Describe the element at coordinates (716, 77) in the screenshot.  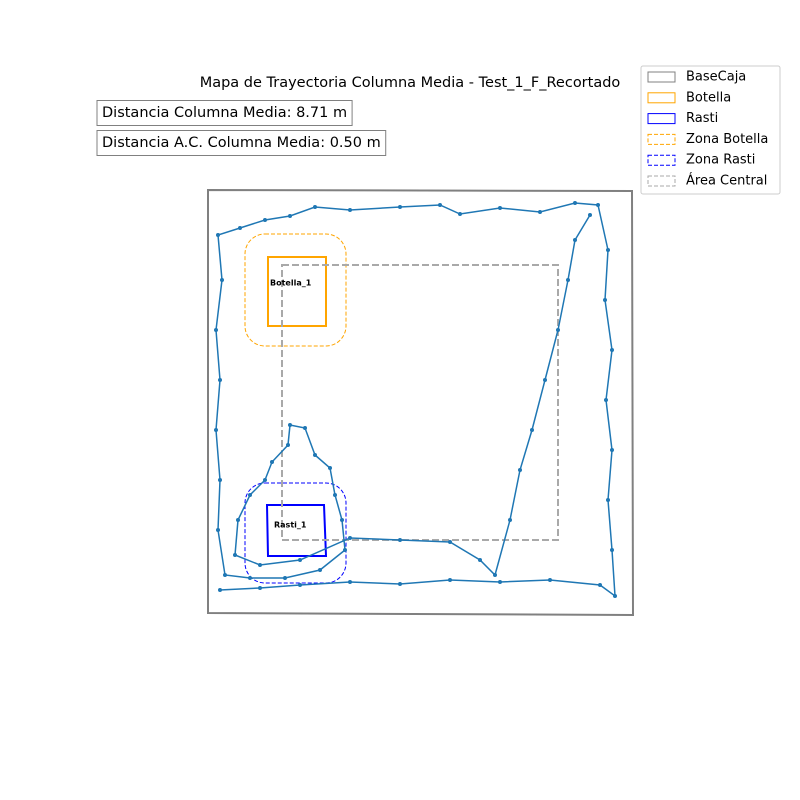
I see `legend-label: BaseCaja` at that location.